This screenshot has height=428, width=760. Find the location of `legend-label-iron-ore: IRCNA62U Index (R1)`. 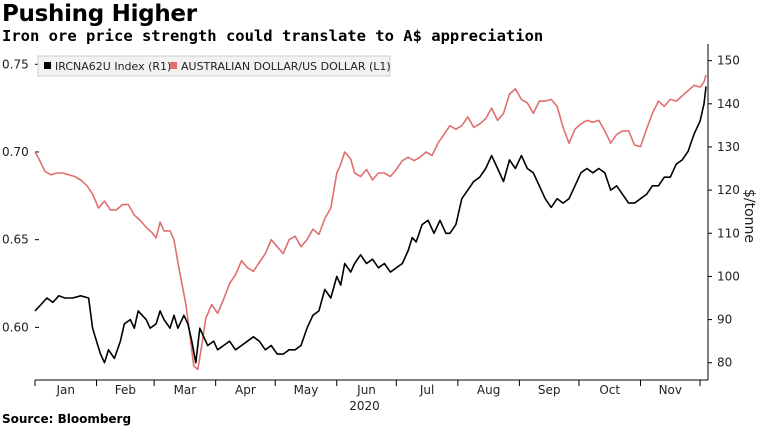

legend-label-iron-ore: IRCNA62U Index (R1) is located at coordinates (113, 66).